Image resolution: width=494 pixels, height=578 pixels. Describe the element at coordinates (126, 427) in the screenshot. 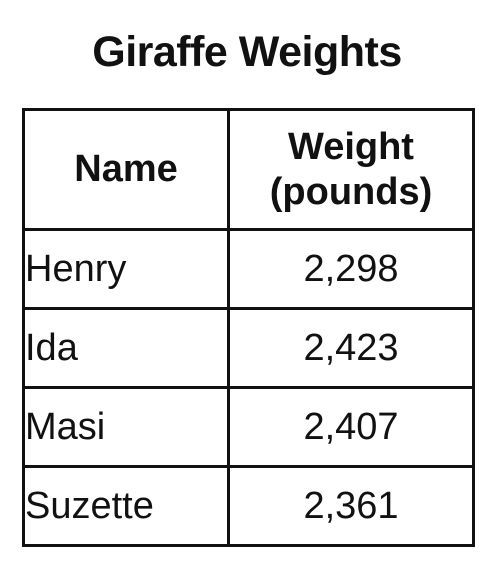

I see `name-cell: Masi` at that location.